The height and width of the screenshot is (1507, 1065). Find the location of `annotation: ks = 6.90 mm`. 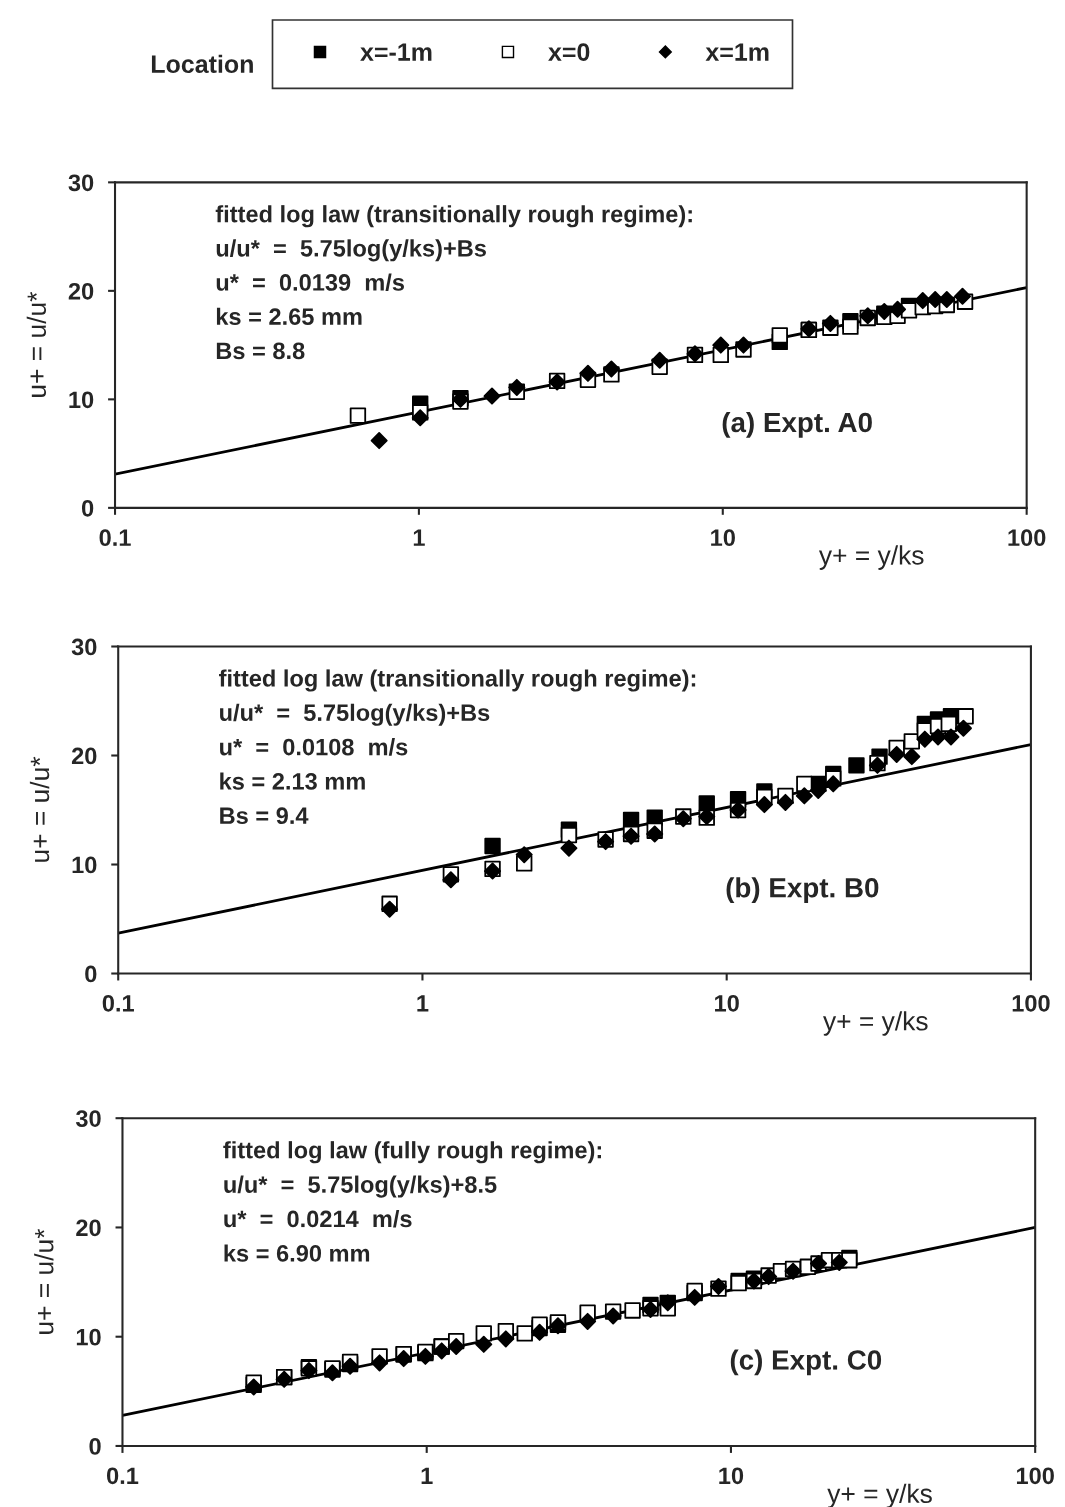

annotation: ks = 6.90 mm is located at coordinates (297, 1253).